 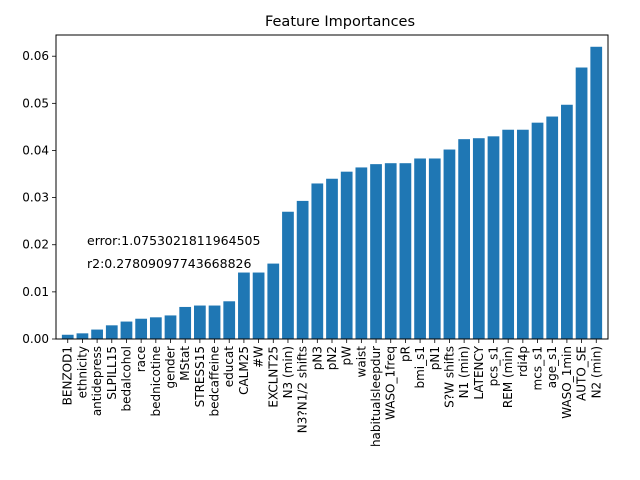 I want to click on x-tick-label-26: S?W shifts, so click(x=449, y=377).